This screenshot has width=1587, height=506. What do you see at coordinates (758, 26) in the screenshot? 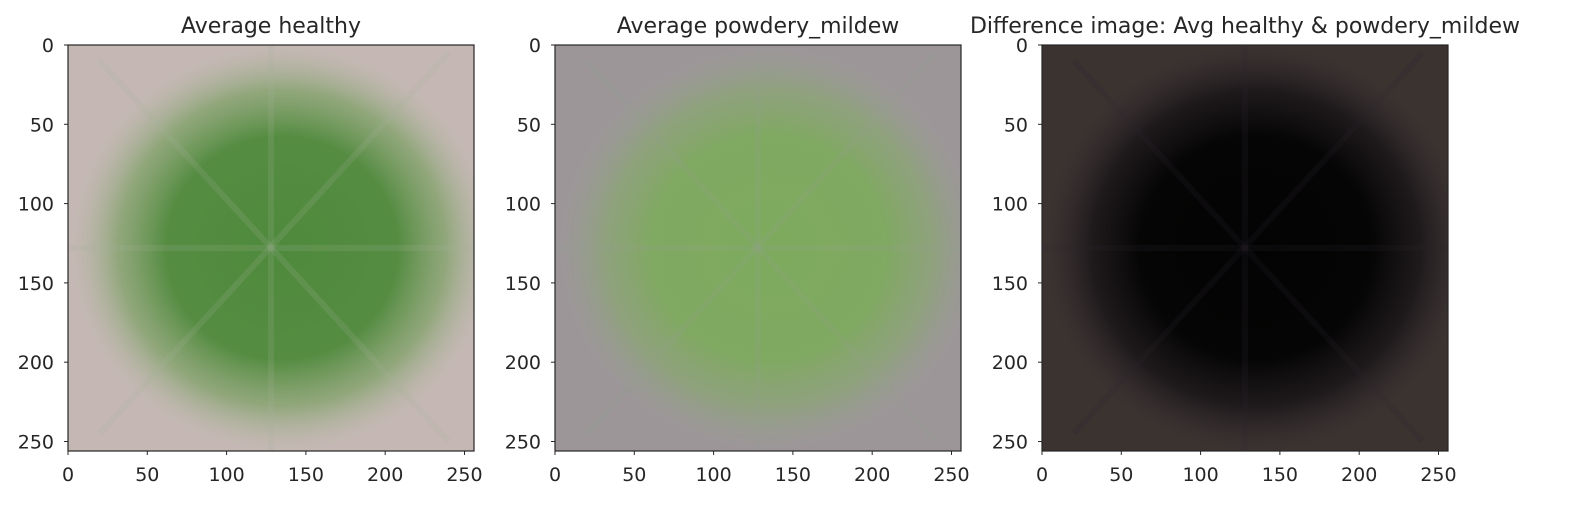
I see `panel-title: Average powdery_mildew` at bounding box center [758, 26].